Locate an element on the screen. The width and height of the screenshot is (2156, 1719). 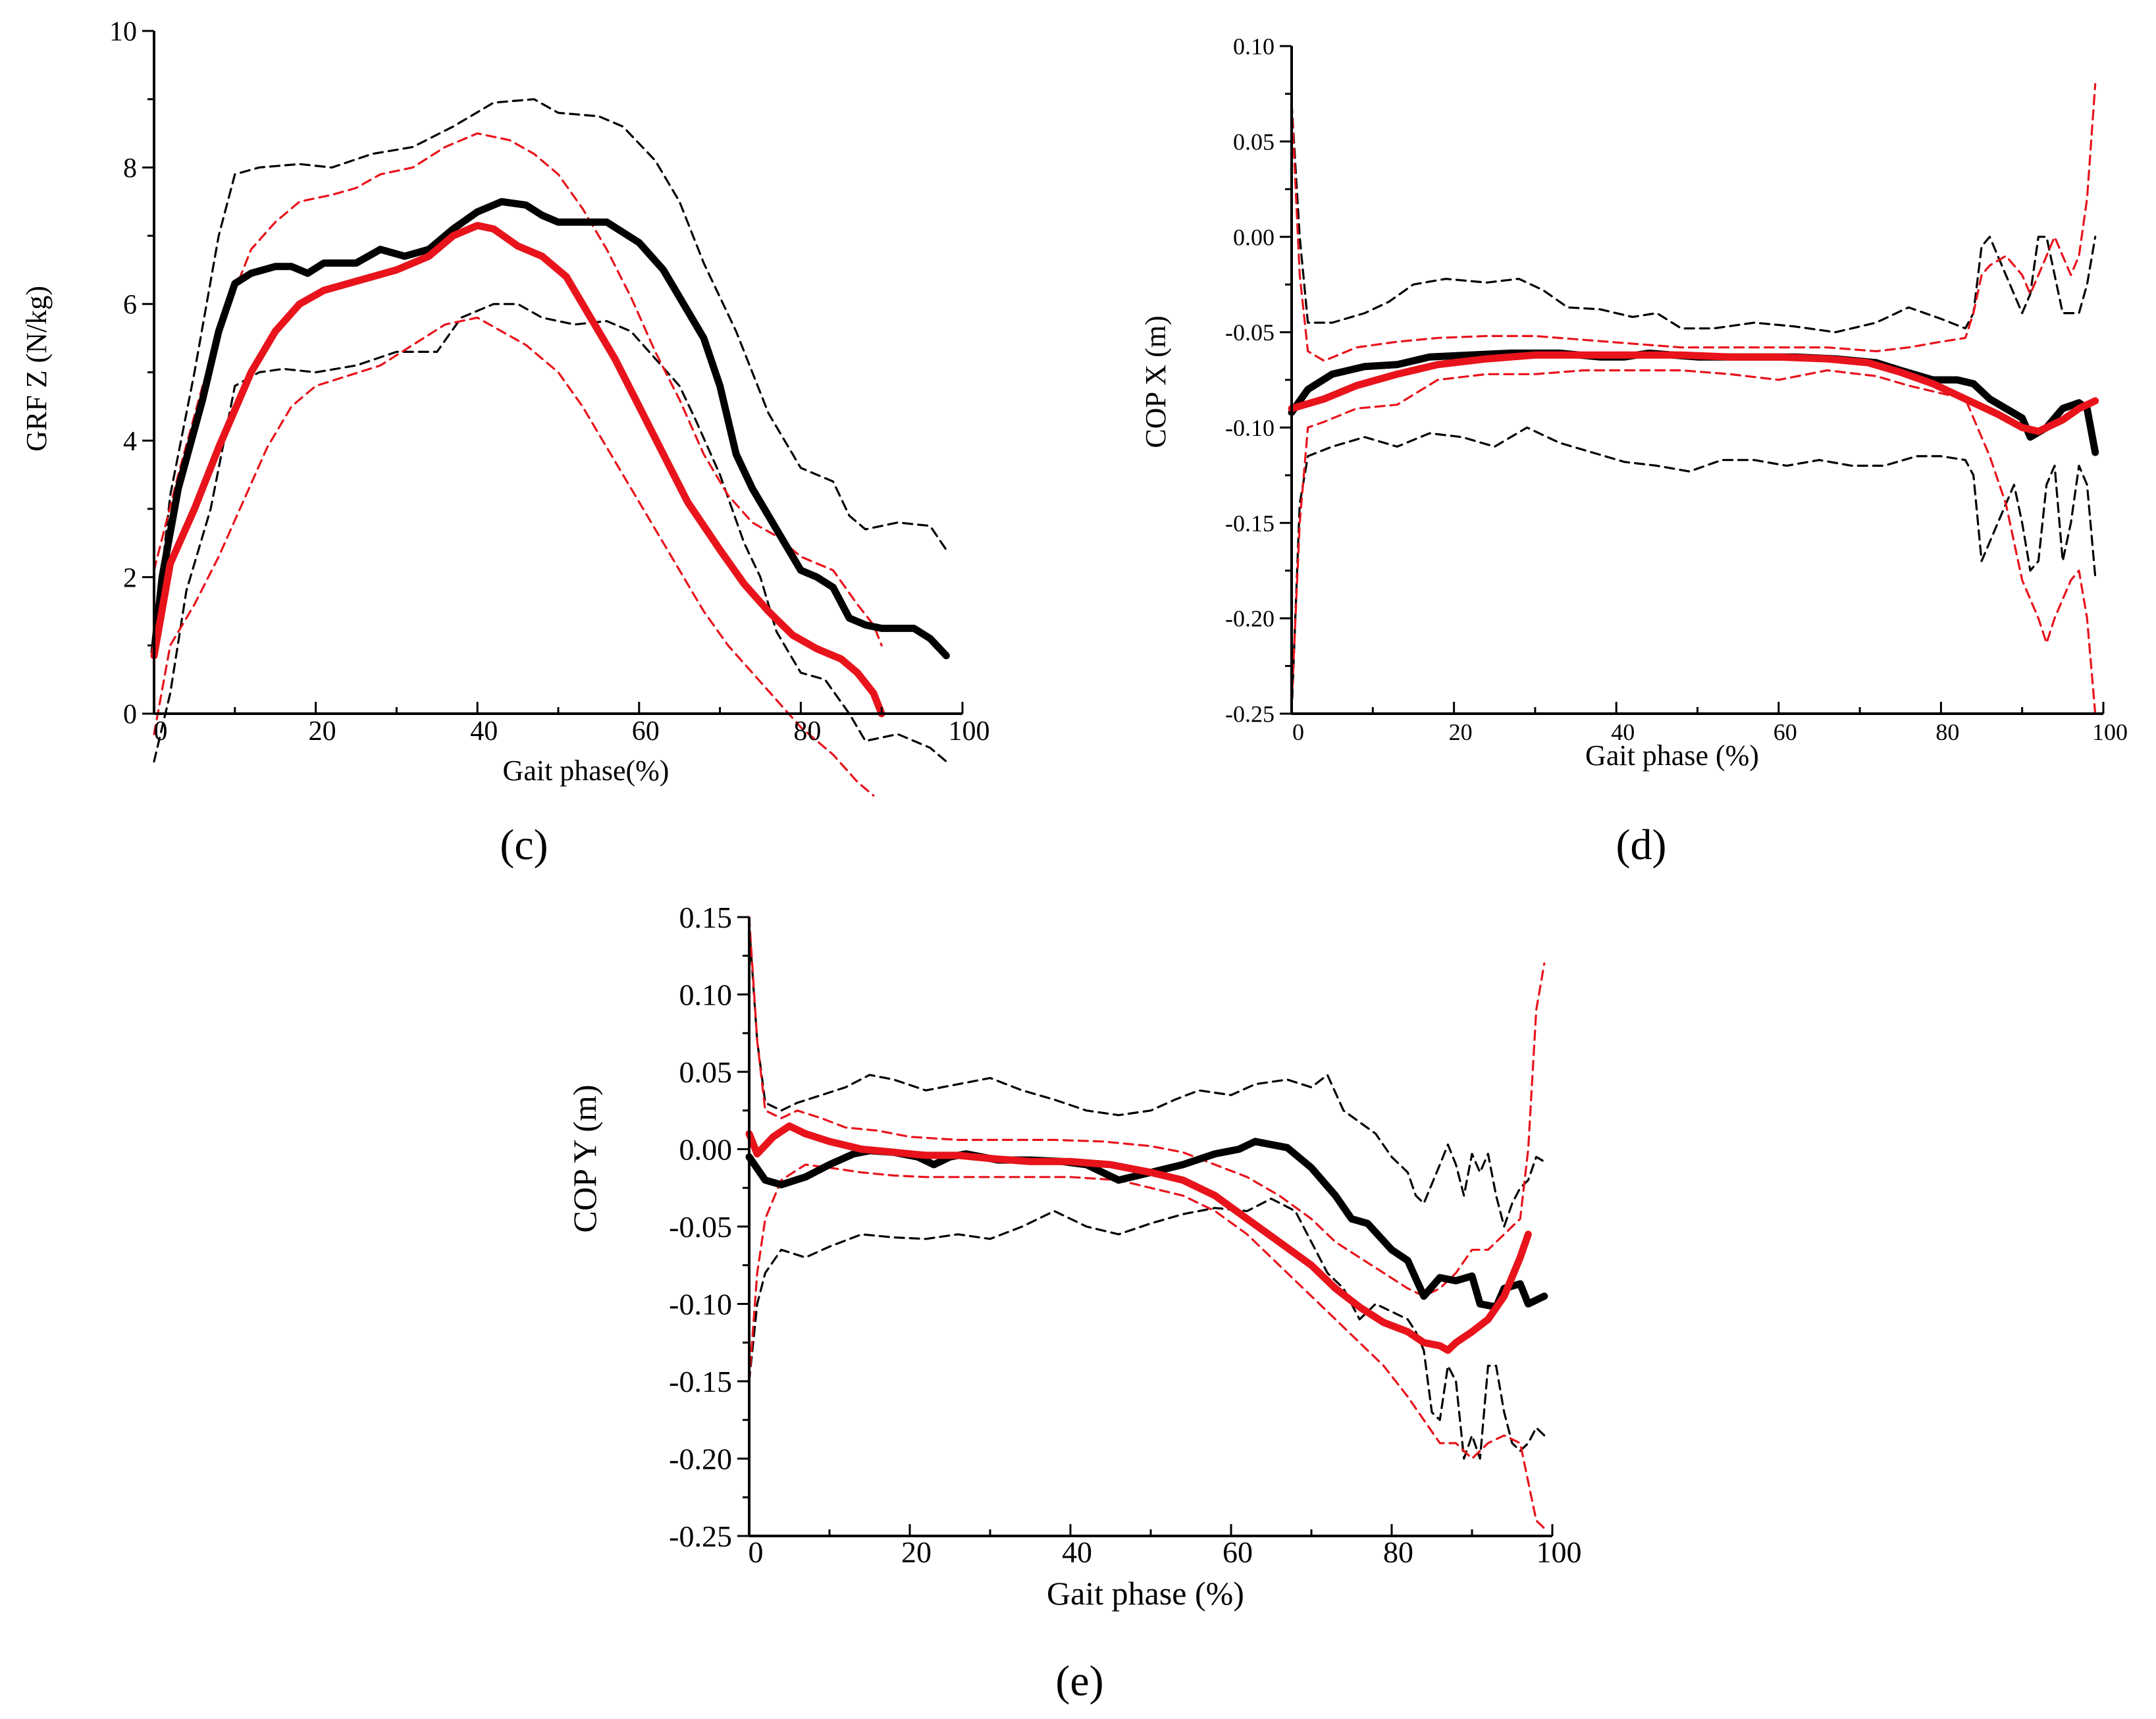
y-tick-label: 2 is located at coordinates (130, 578).